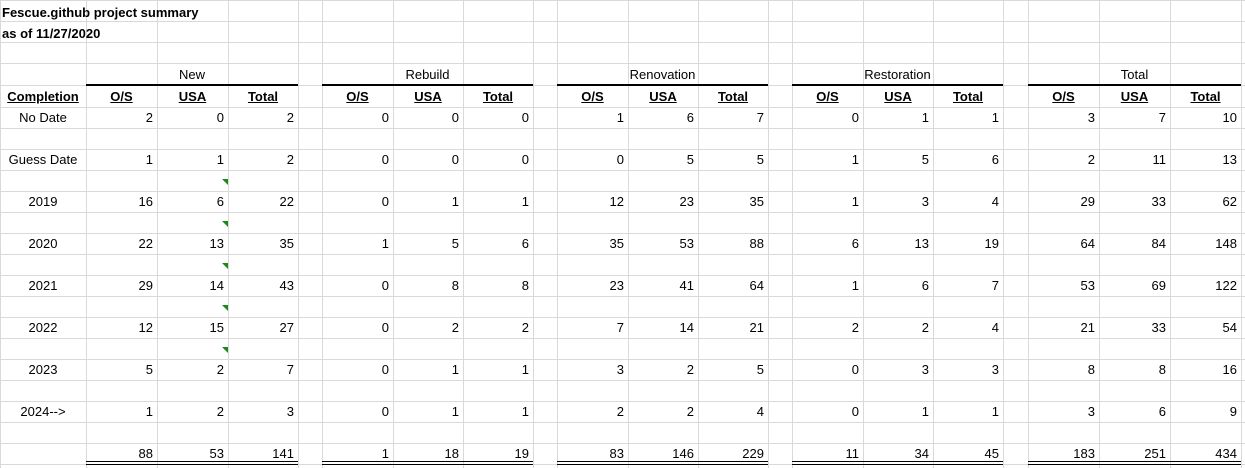 This screenshot has height=468, width=1245. I want to click on total-cell: 141, so click(283, 453).